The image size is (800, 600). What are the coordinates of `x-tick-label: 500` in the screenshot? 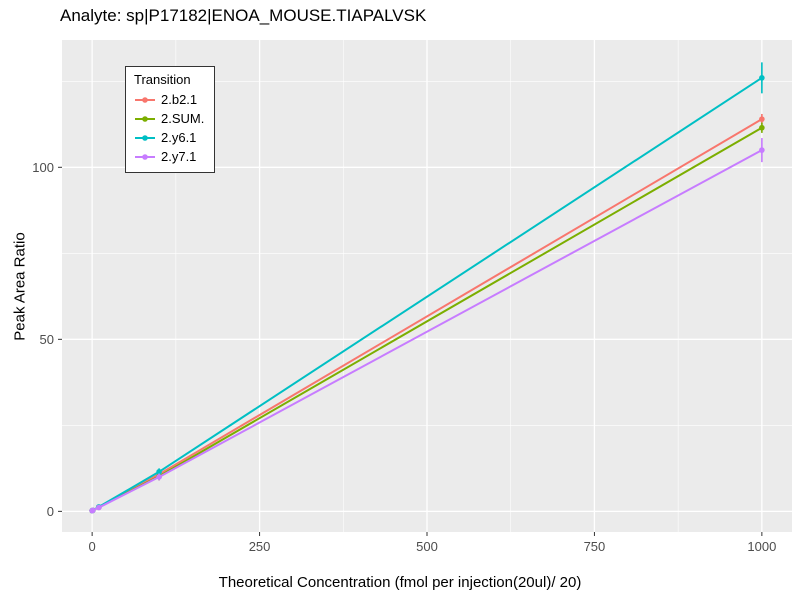 It's located at (427, 546).